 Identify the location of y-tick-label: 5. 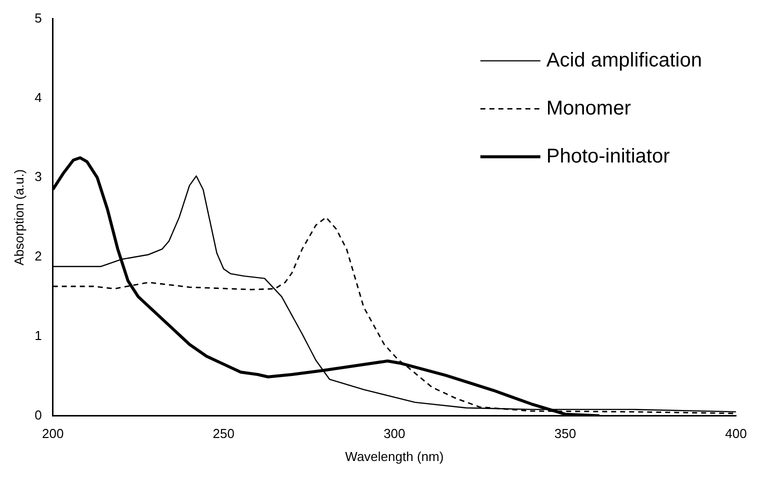
(38, 18).